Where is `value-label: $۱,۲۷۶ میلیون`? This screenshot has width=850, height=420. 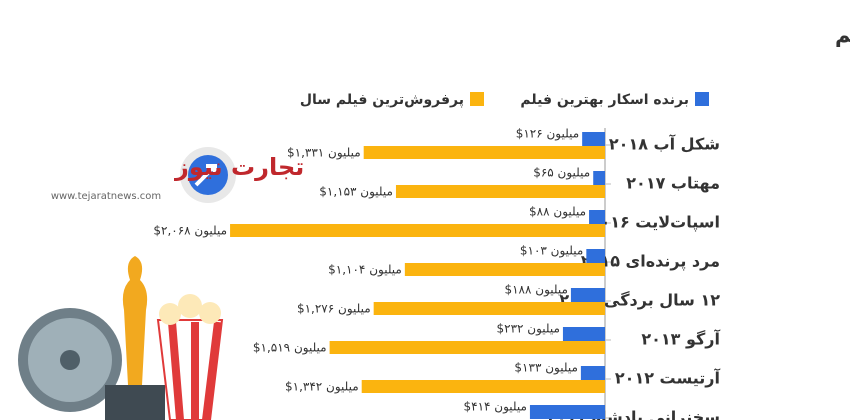 value-label: $۱,۲۷۶ میلیون is located at coordinates (334, 309).